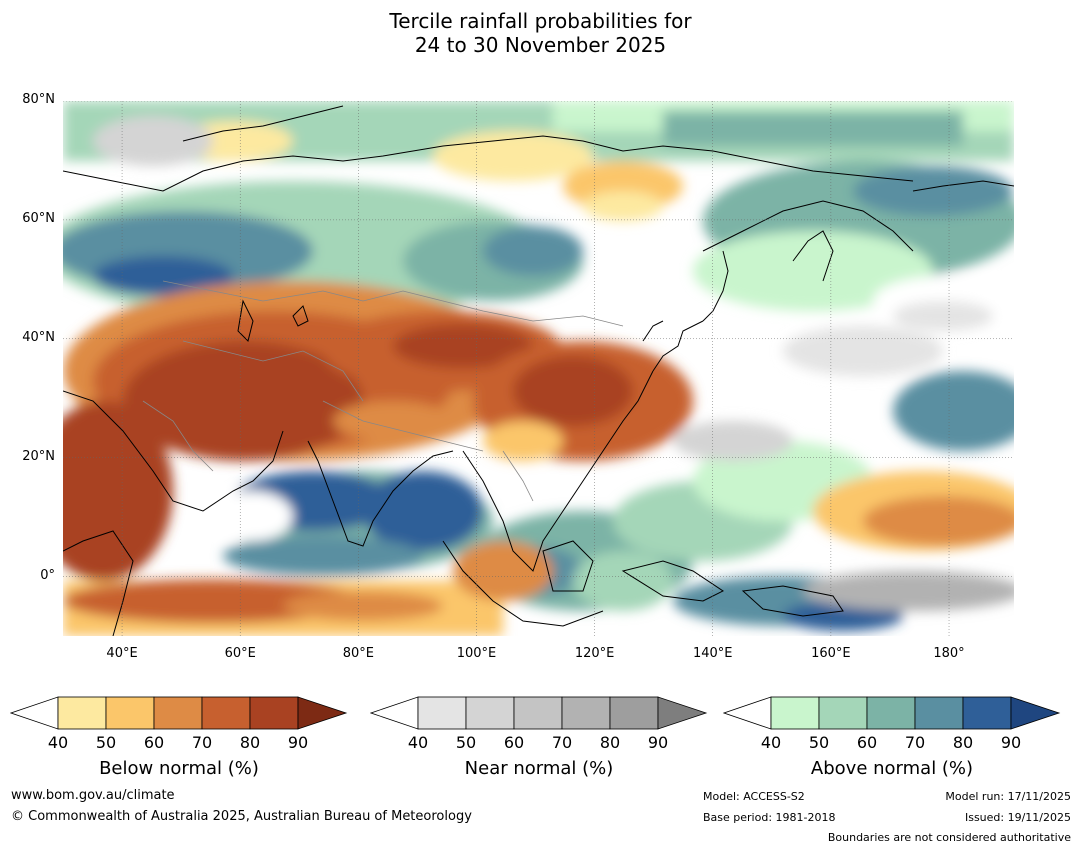 The height and width of the screenshot is (850, 1081). I want to click on near-normal-title: Near normal (%), so click(539, 768).